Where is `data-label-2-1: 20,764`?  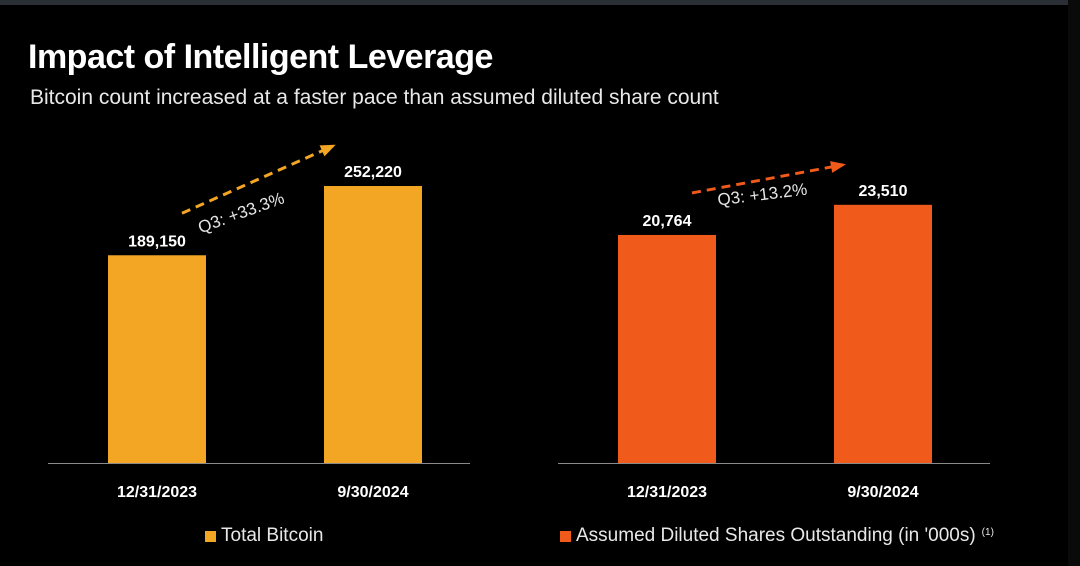 data-label-2-1: 20,764 is located at coordinates (667, 221).